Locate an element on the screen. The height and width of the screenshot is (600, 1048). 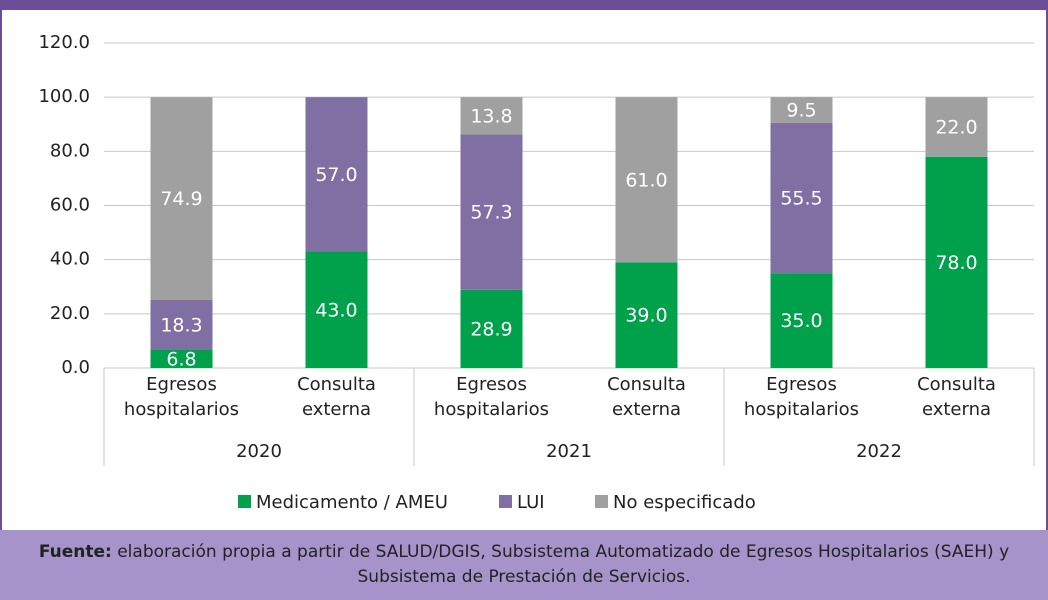
data-label: 57.3 is located at coordinates (491, 213).